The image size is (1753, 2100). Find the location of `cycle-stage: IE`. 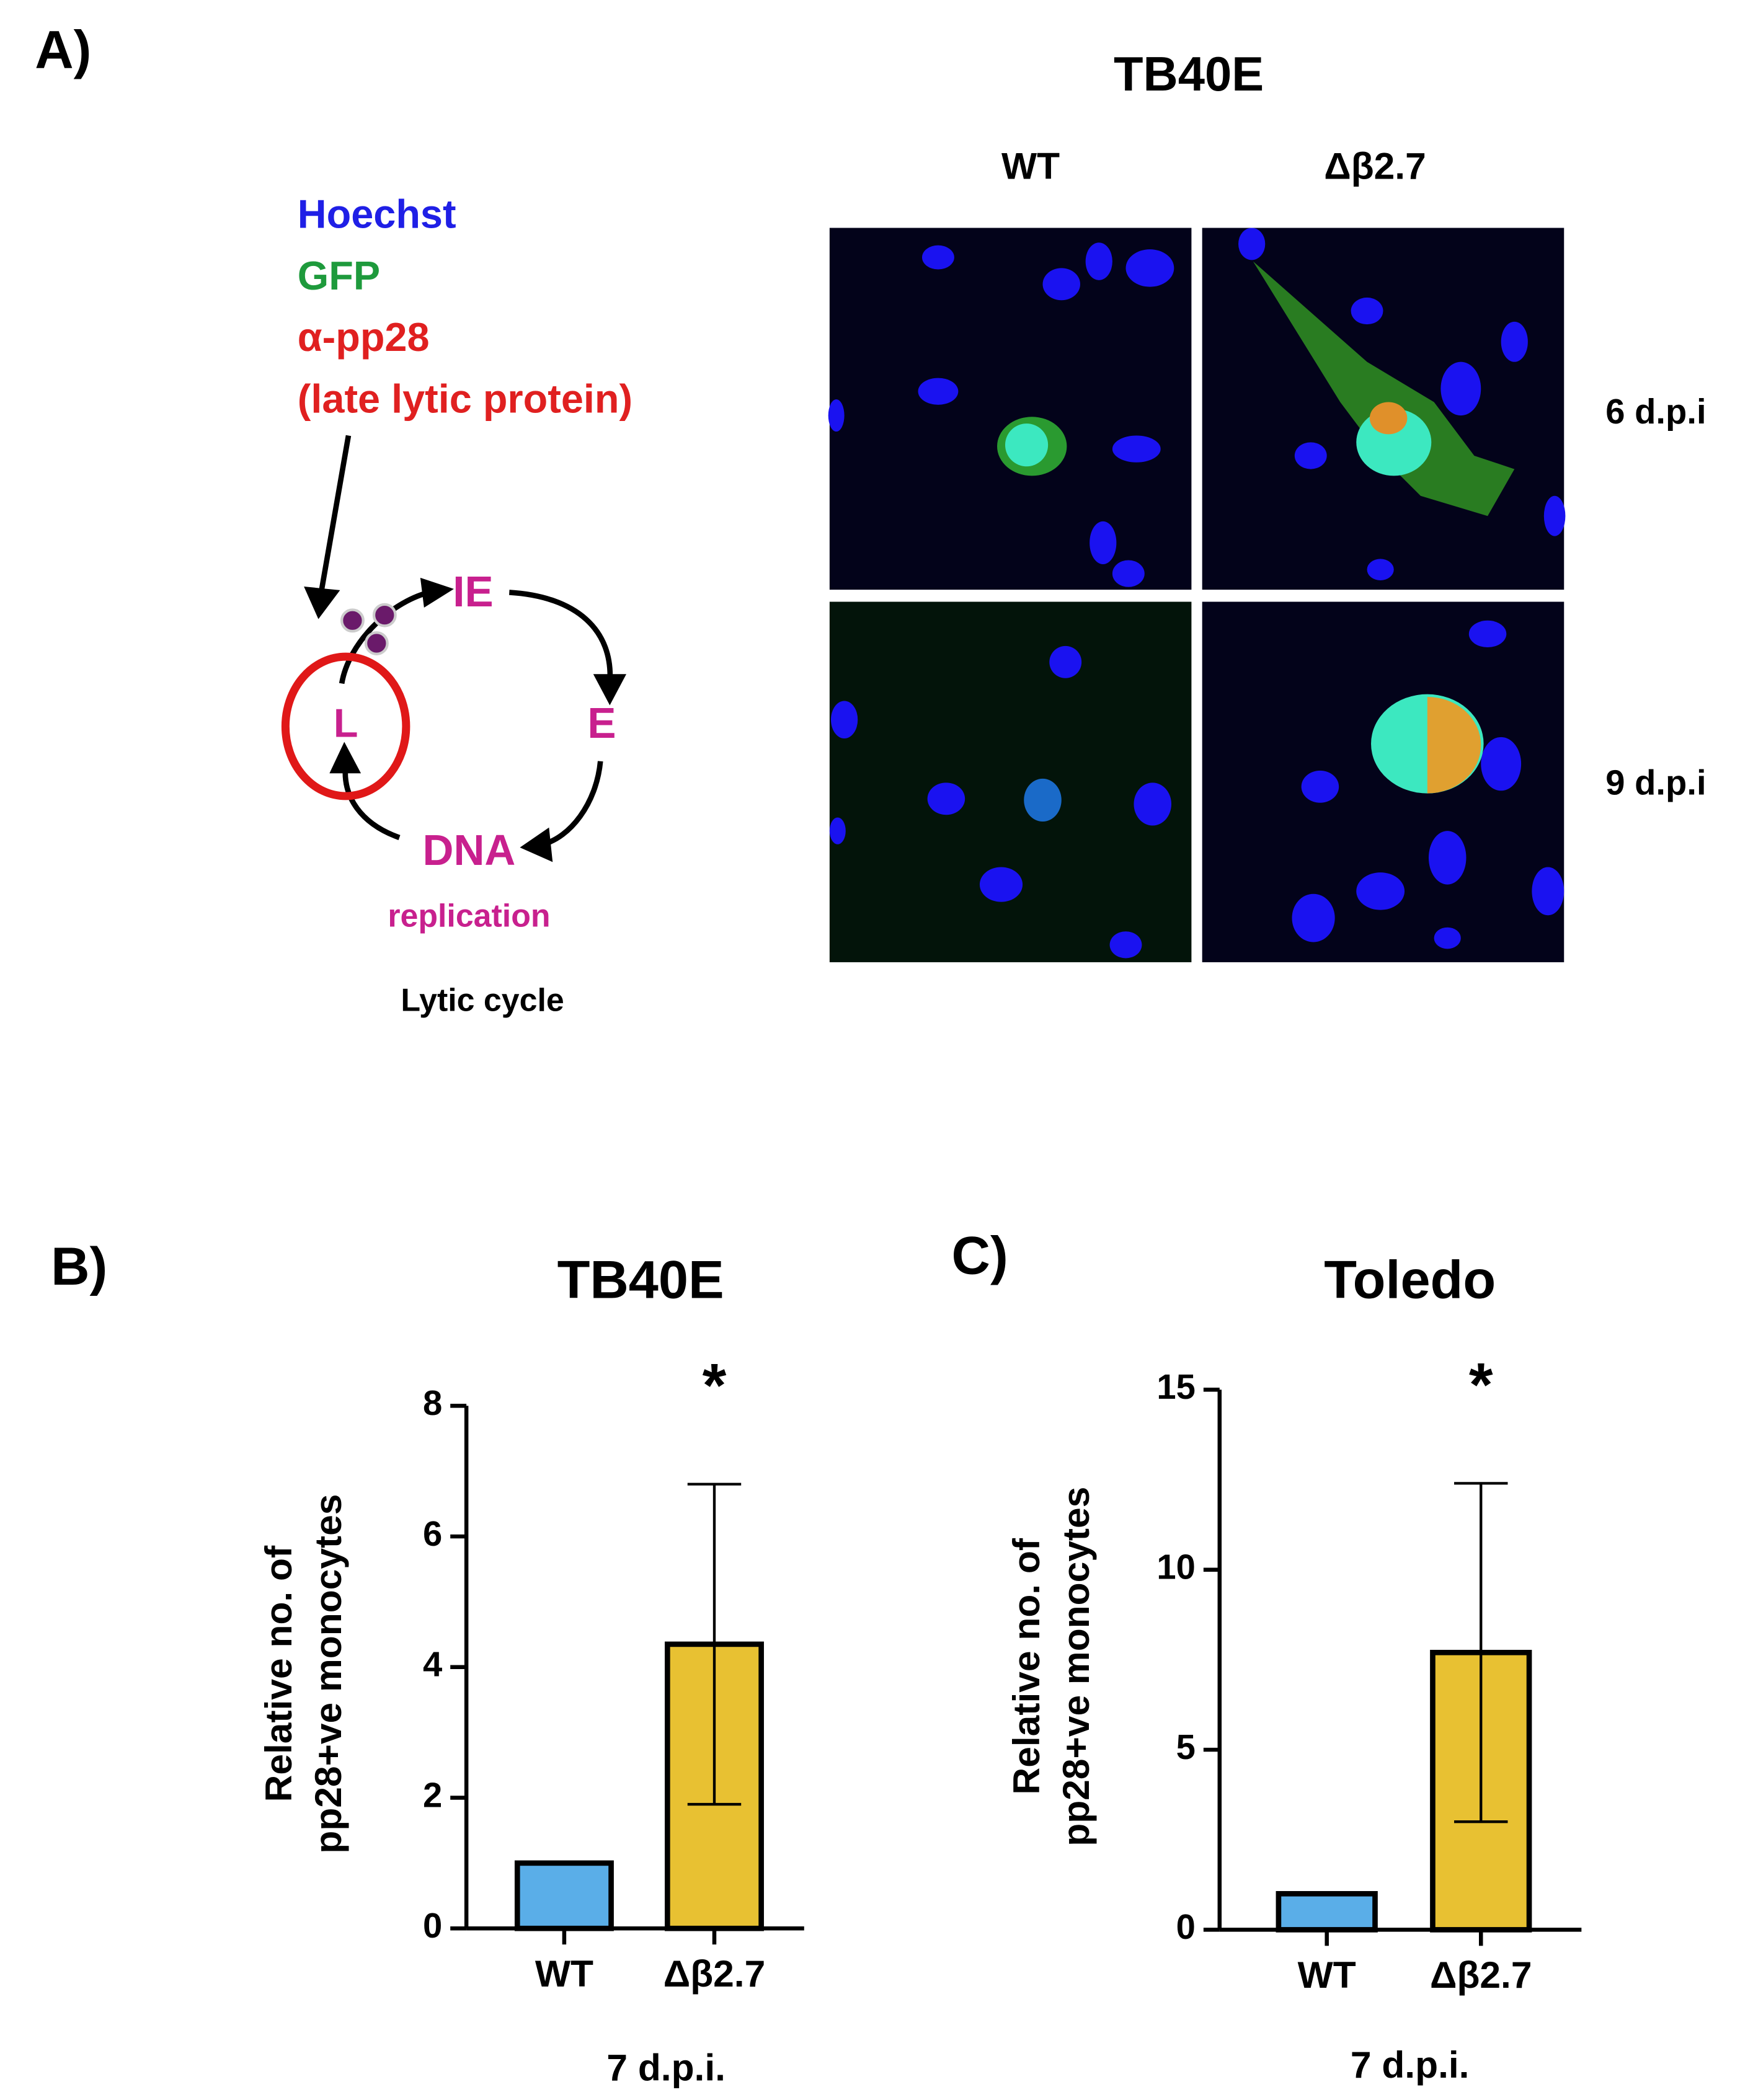

cycle-stage: IE is located at coordinates (473, 591).